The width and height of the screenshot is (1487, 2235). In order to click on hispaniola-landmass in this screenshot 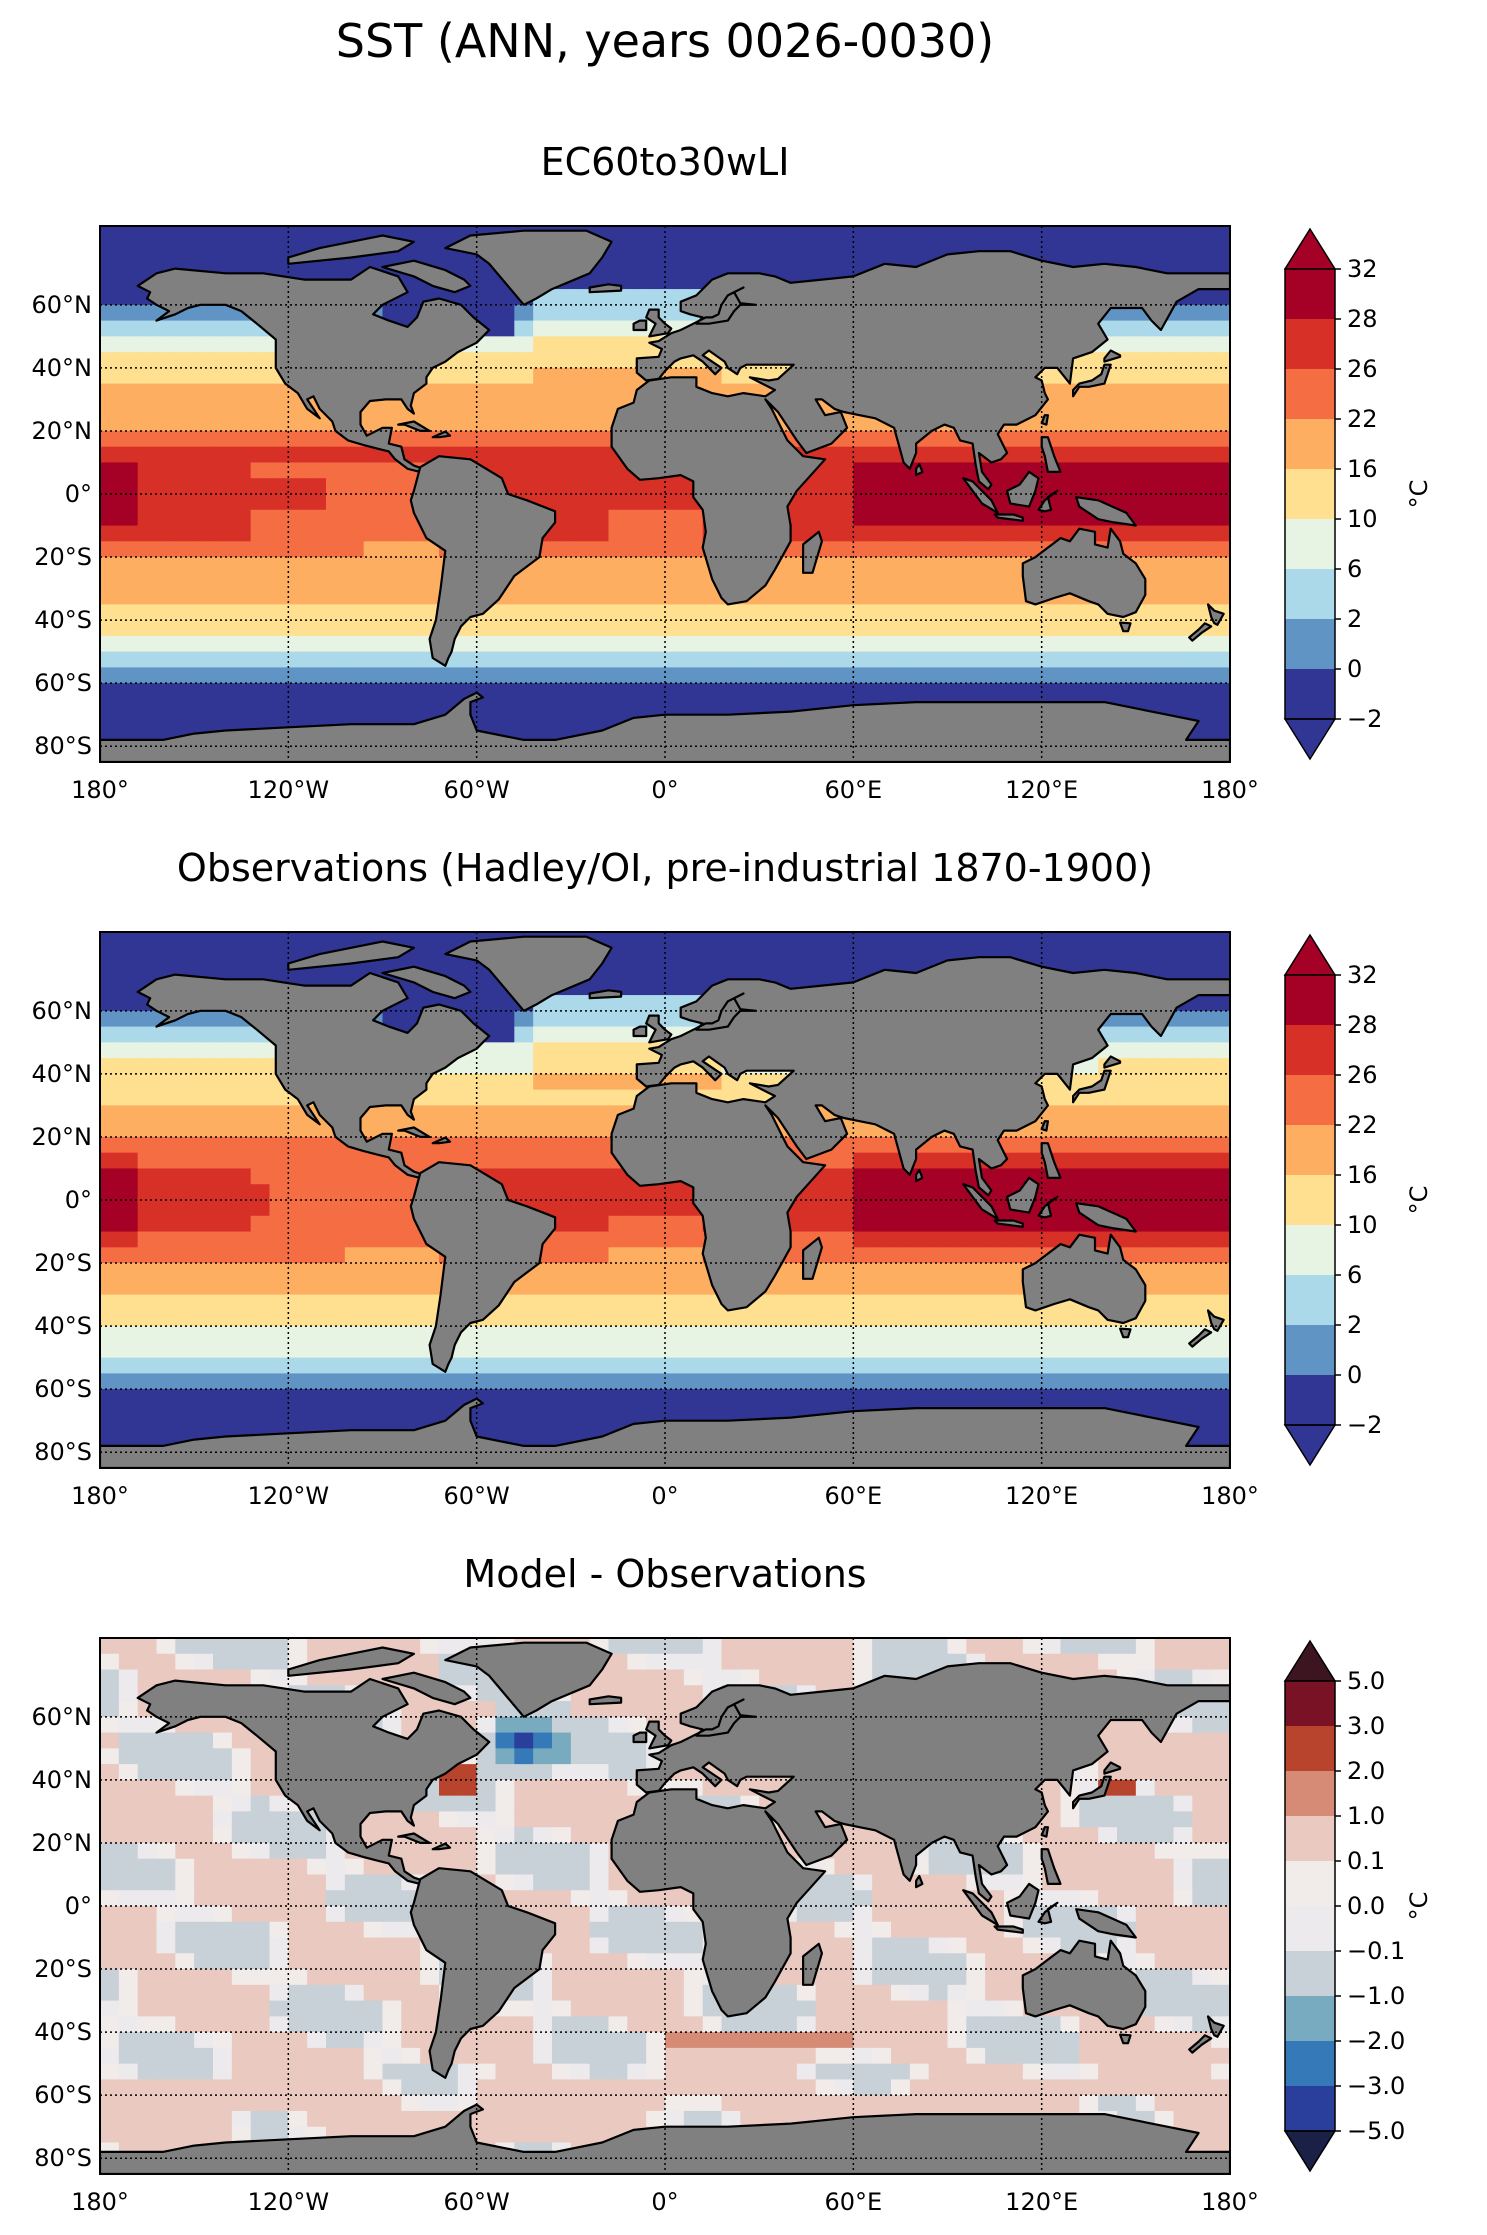, I will do `click(441, 434)`.